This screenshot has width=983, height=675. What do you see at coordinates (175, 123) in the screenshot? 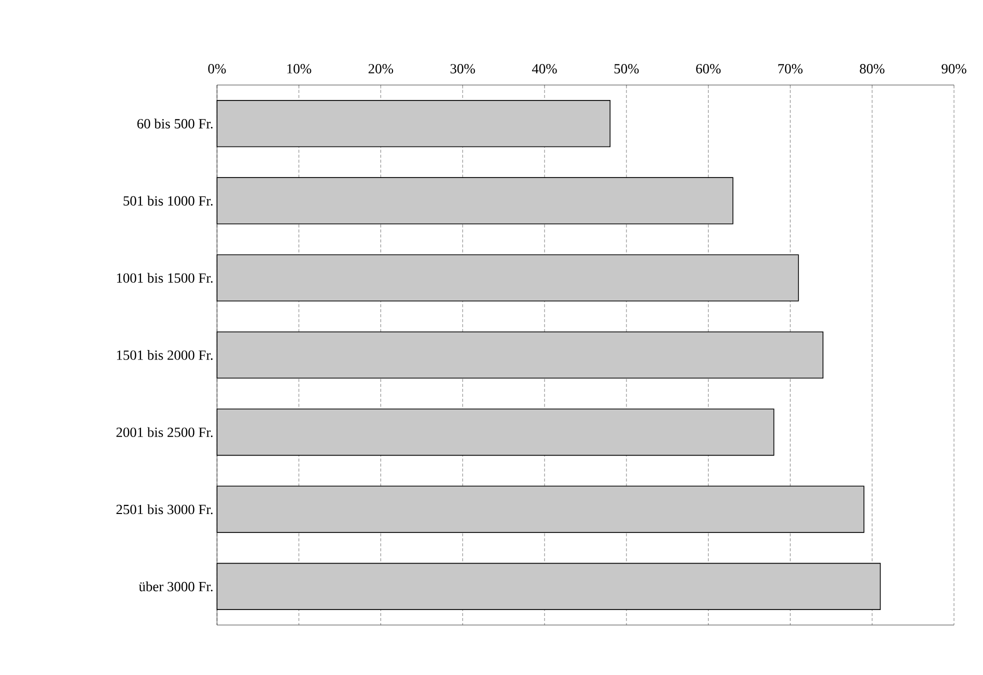
I see `y-tick-label: 60 bis 500 Fr.` at bounding box center [175, 123].